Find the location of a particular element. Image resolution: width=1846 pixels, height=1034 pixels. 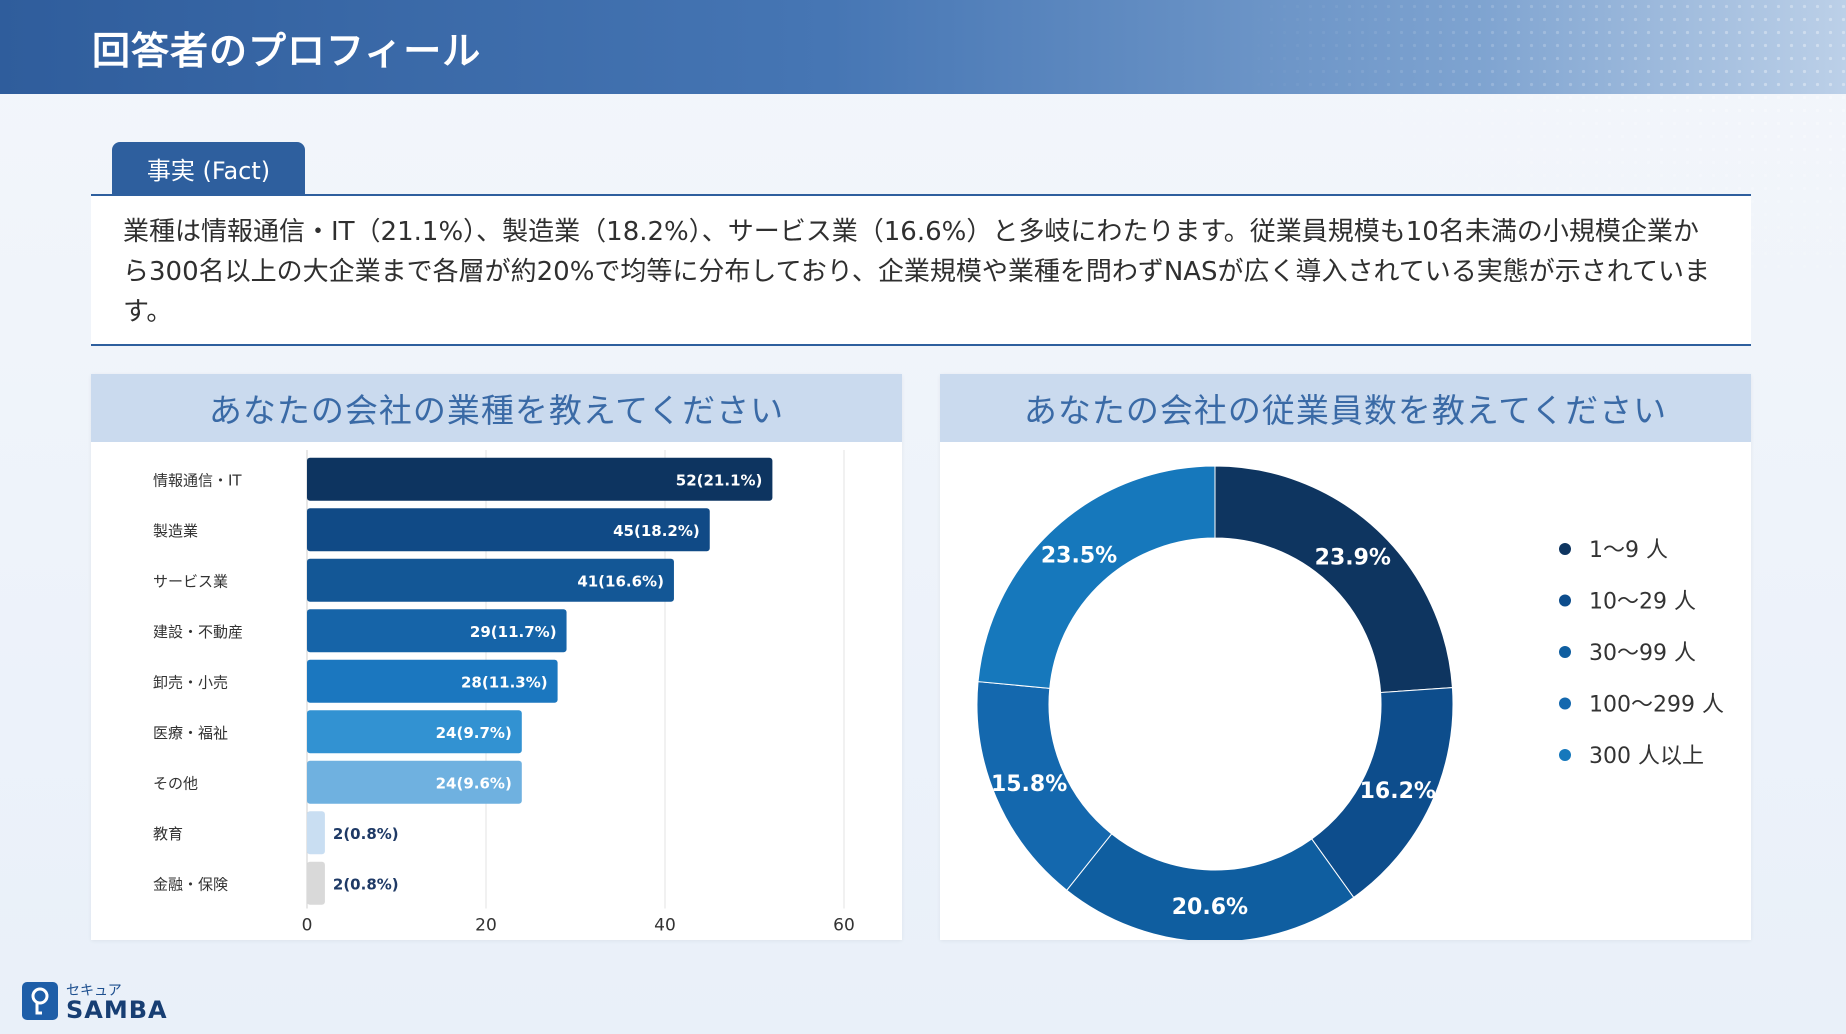

slice-value-label: 15.8% is located at coordinates (1029, 784).